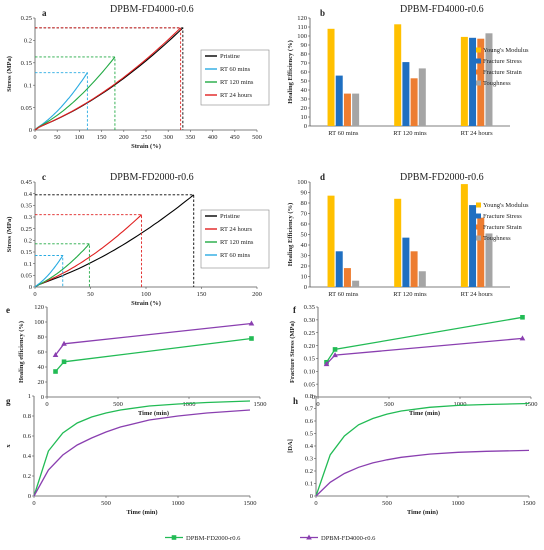 Image resolution: width=544 pixels, height=550 pixels. What do you see at coordinates (502, 61) in the screenshot?
I see `legend-label: Fracture Stress` at bounding box center [502, 61].